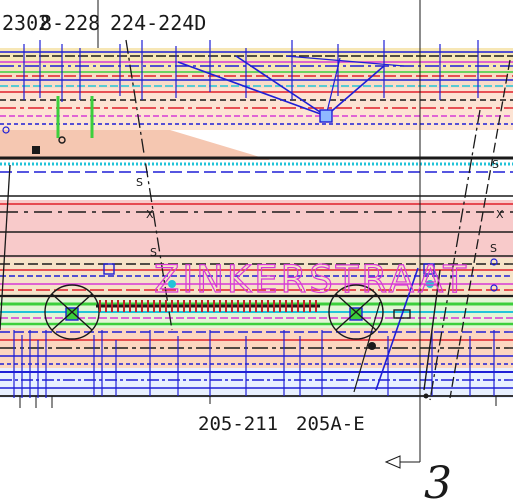 This screenshot has height=502, width=513. I want to click on top-labels: 2302 8-228 224-224D, so click(104, 23).